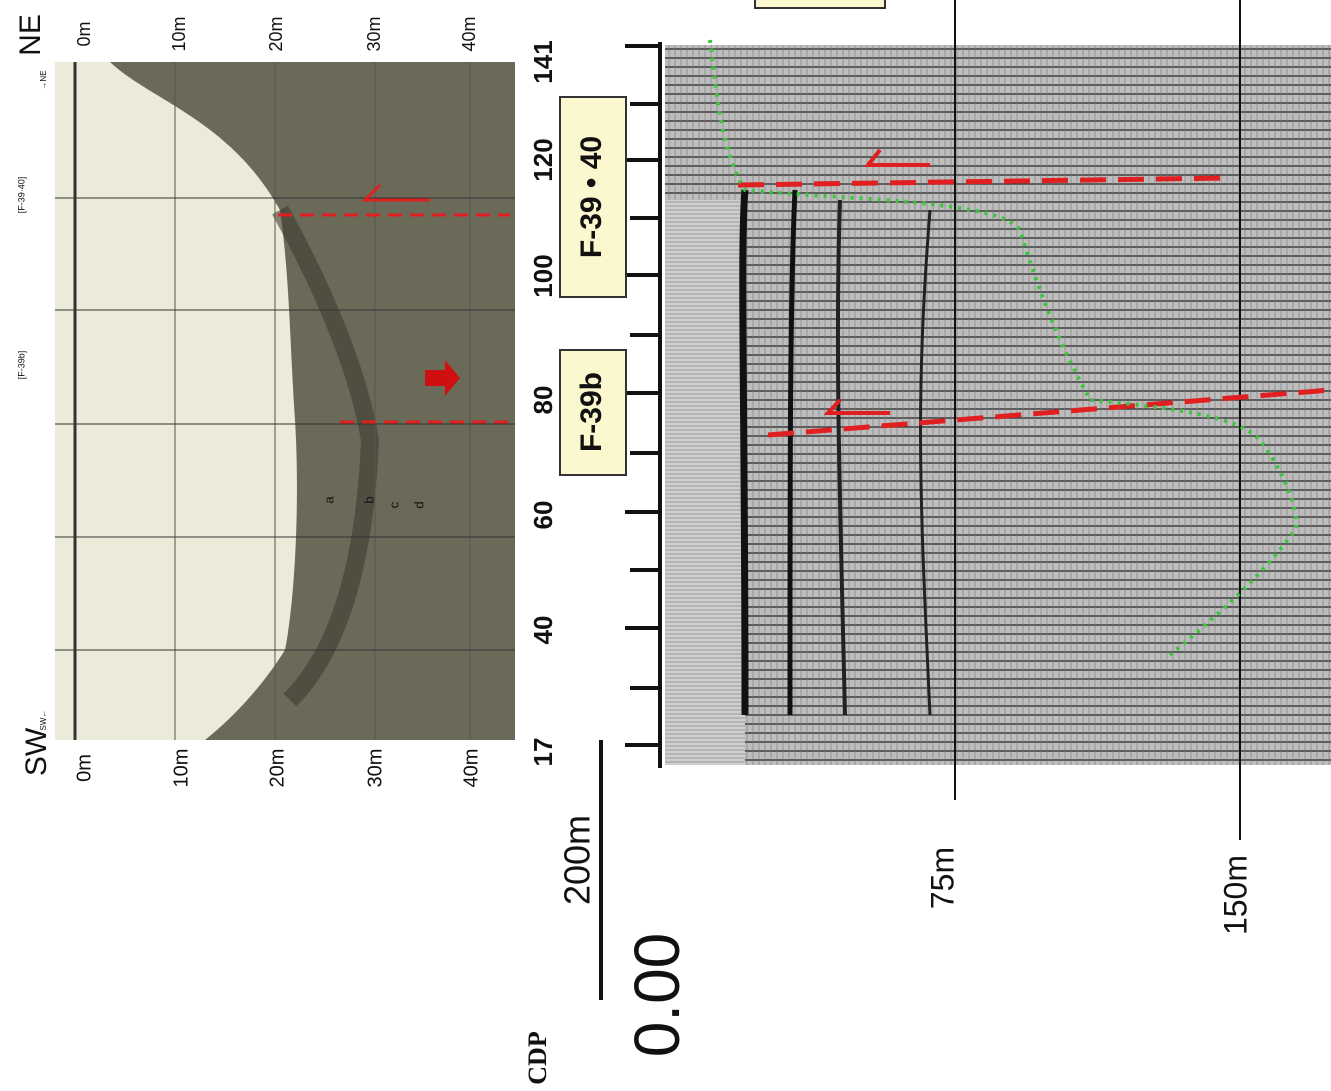  I want to click on direction-ne: NE, so click(30, 35).